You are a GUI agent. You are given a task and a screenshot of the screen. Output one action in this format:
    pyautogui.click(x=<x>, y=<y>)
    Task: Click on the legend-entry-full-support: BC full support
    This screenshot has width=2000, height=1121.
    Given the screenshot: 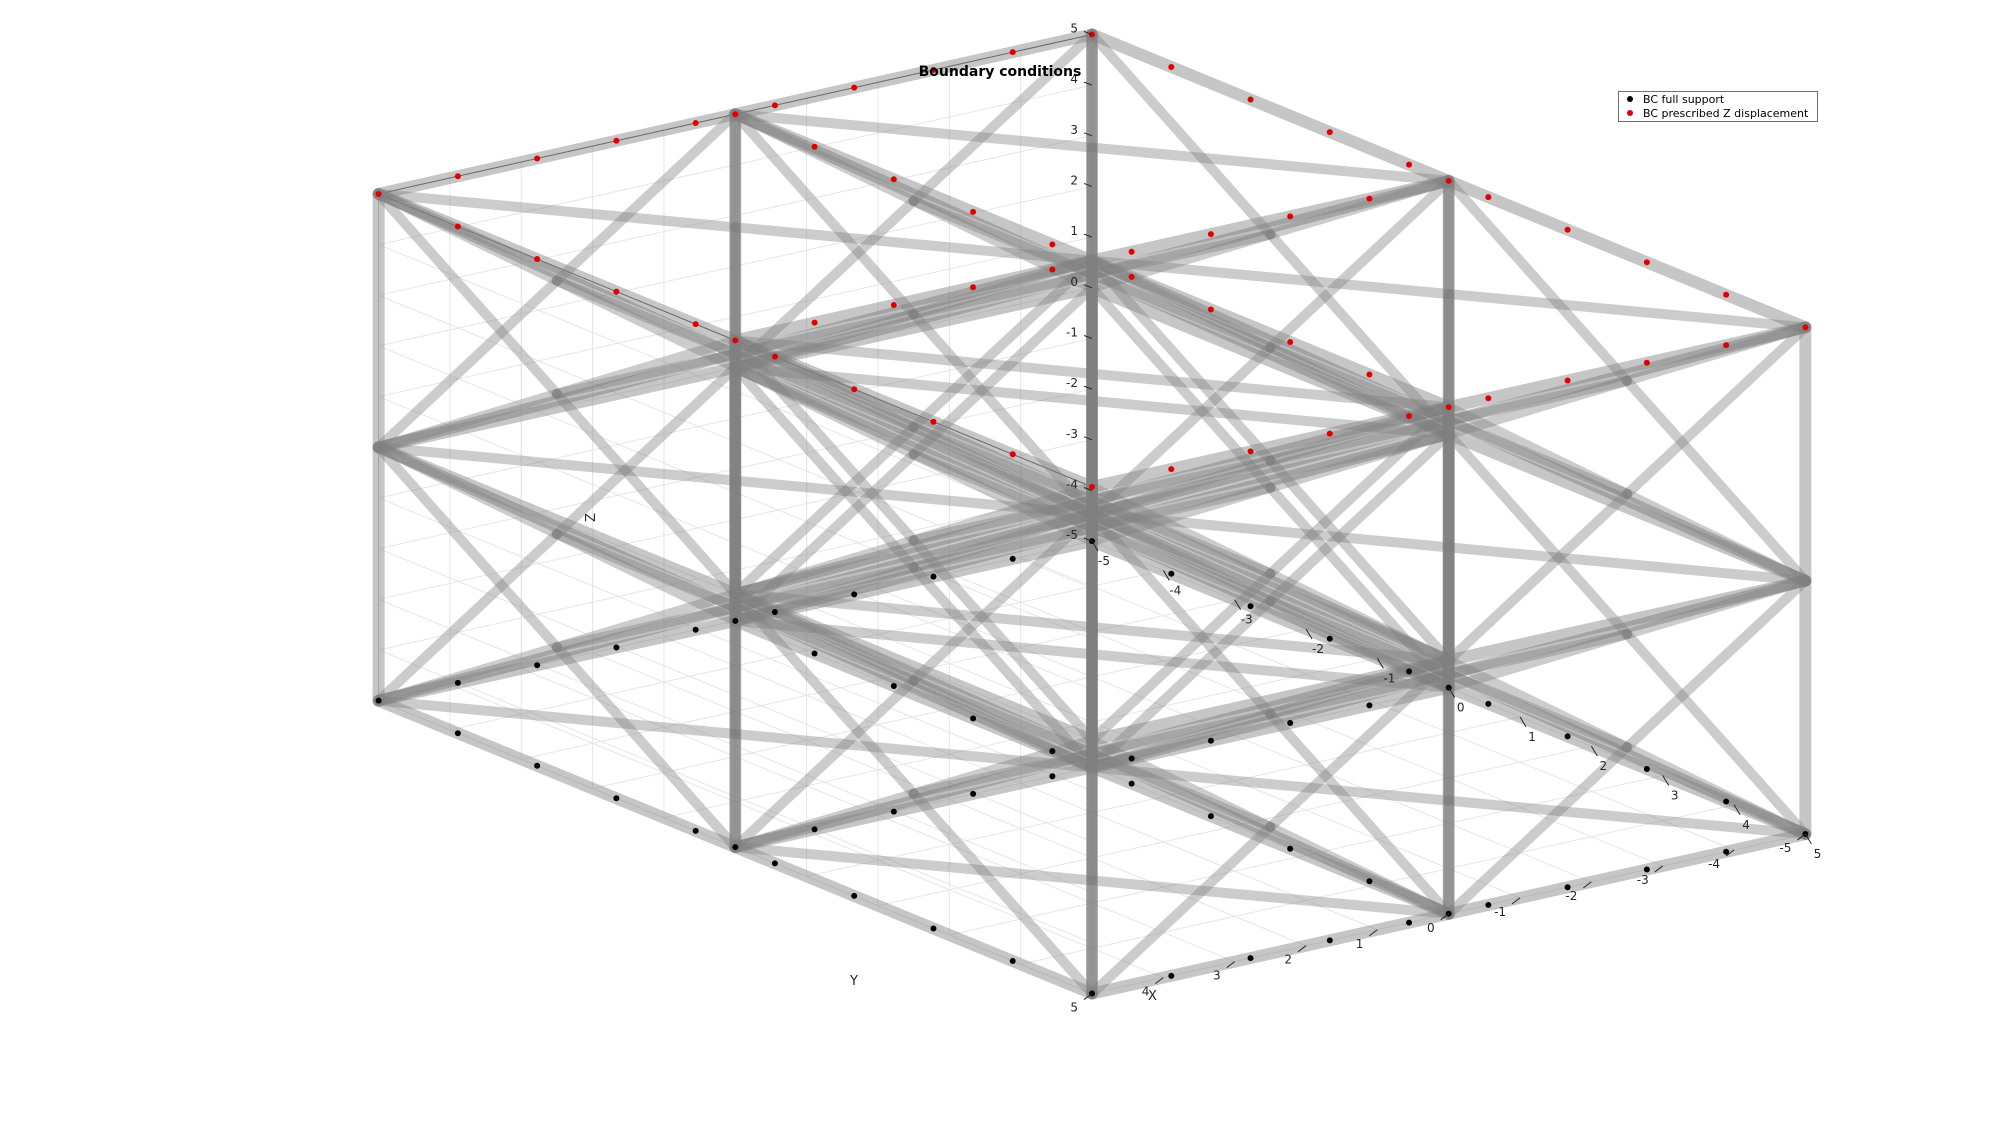 What is the action you would take?
    pyautogui.click(x=1675, y=99)
    